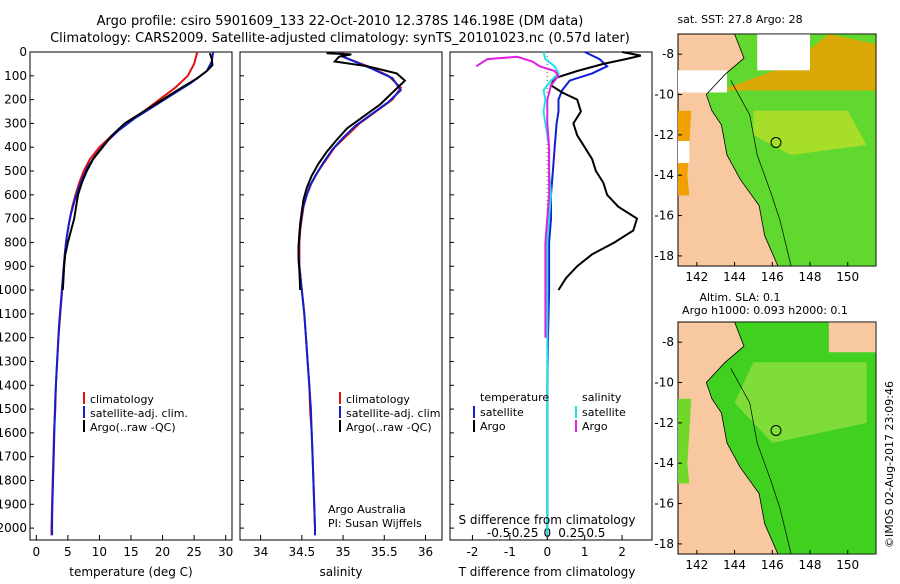 This screenshot has height=584, width=900. Describe the element at coordinates (15, 171) in the screenshot. I see `y-tick-label: 500` at that location.